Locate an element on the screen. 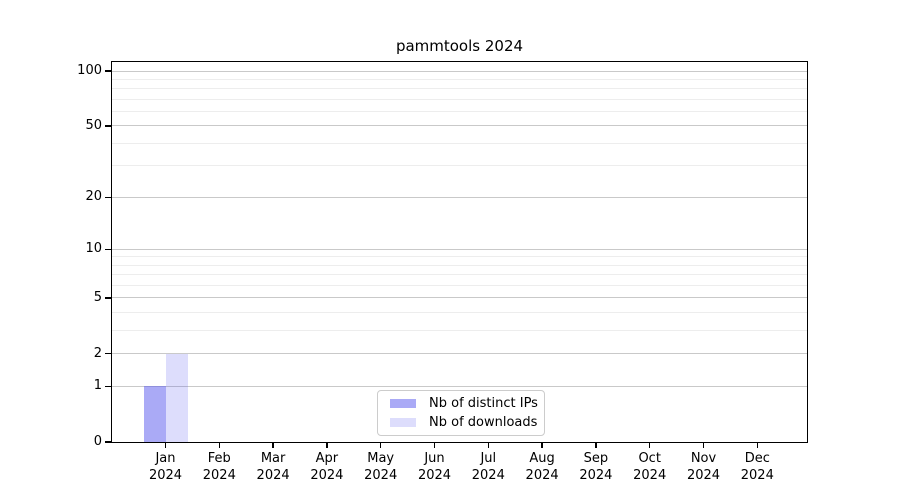 Image resolution: width=900 pixels, height=500 pixels. x-tick-label: Dec 2024 is located at coordinates (757, 467).